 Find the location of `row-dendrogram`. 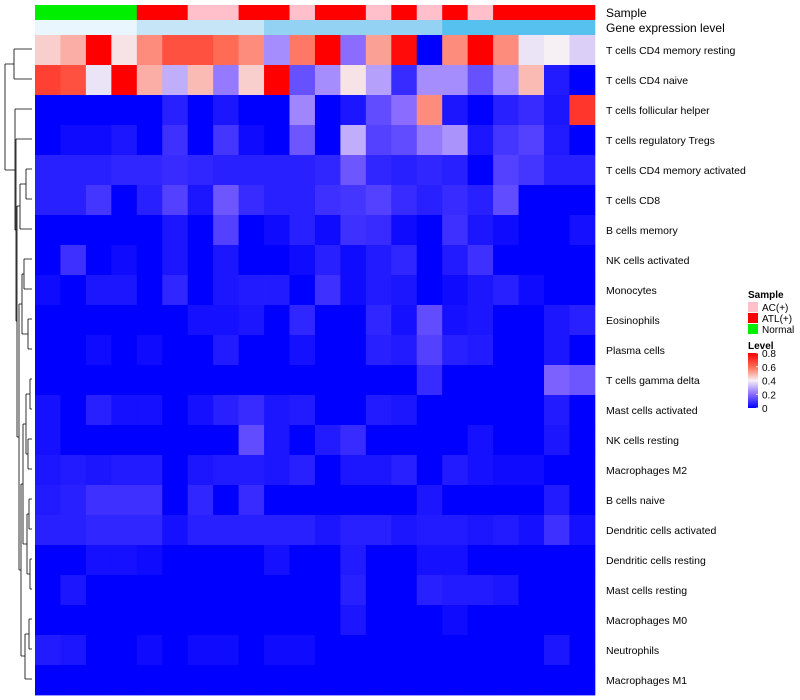

row-dendrogram is located at coordinates (18, 364).